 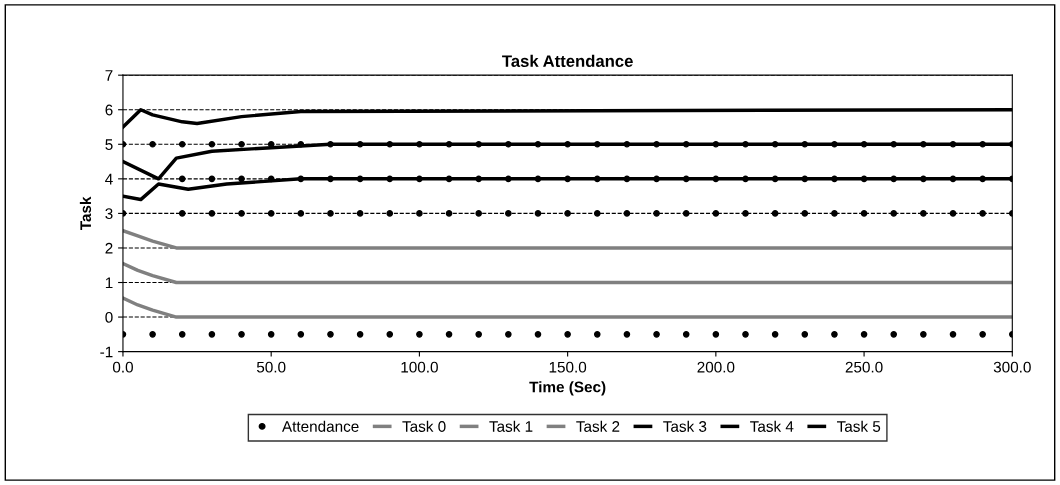 What do you see at coordinates (567, 61) in the screenshot?
I see `chart-title: Task Attendance` at bounding box center [567, 61].